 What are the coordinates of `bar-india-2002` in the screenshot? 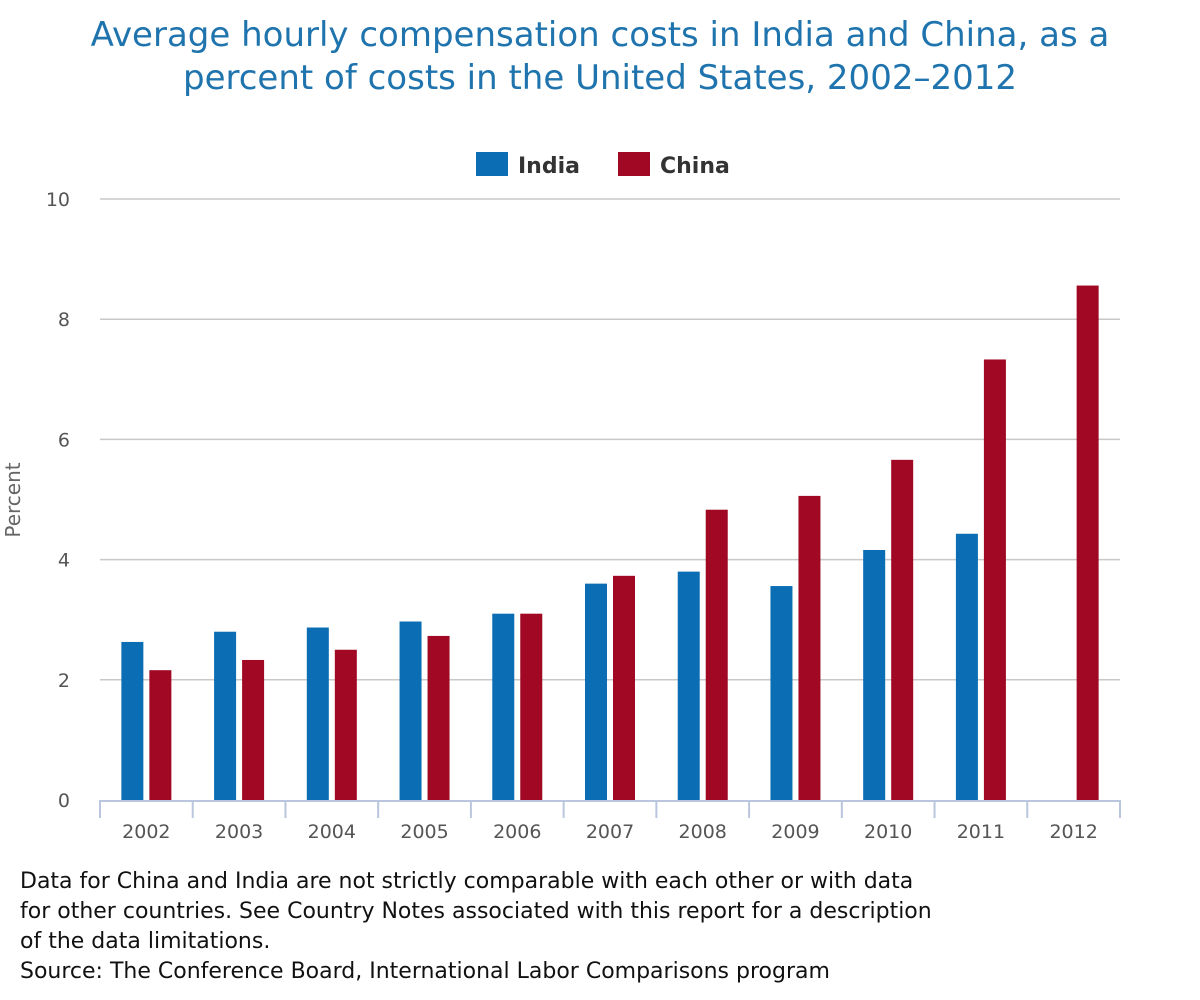 It's located at (132, 720).